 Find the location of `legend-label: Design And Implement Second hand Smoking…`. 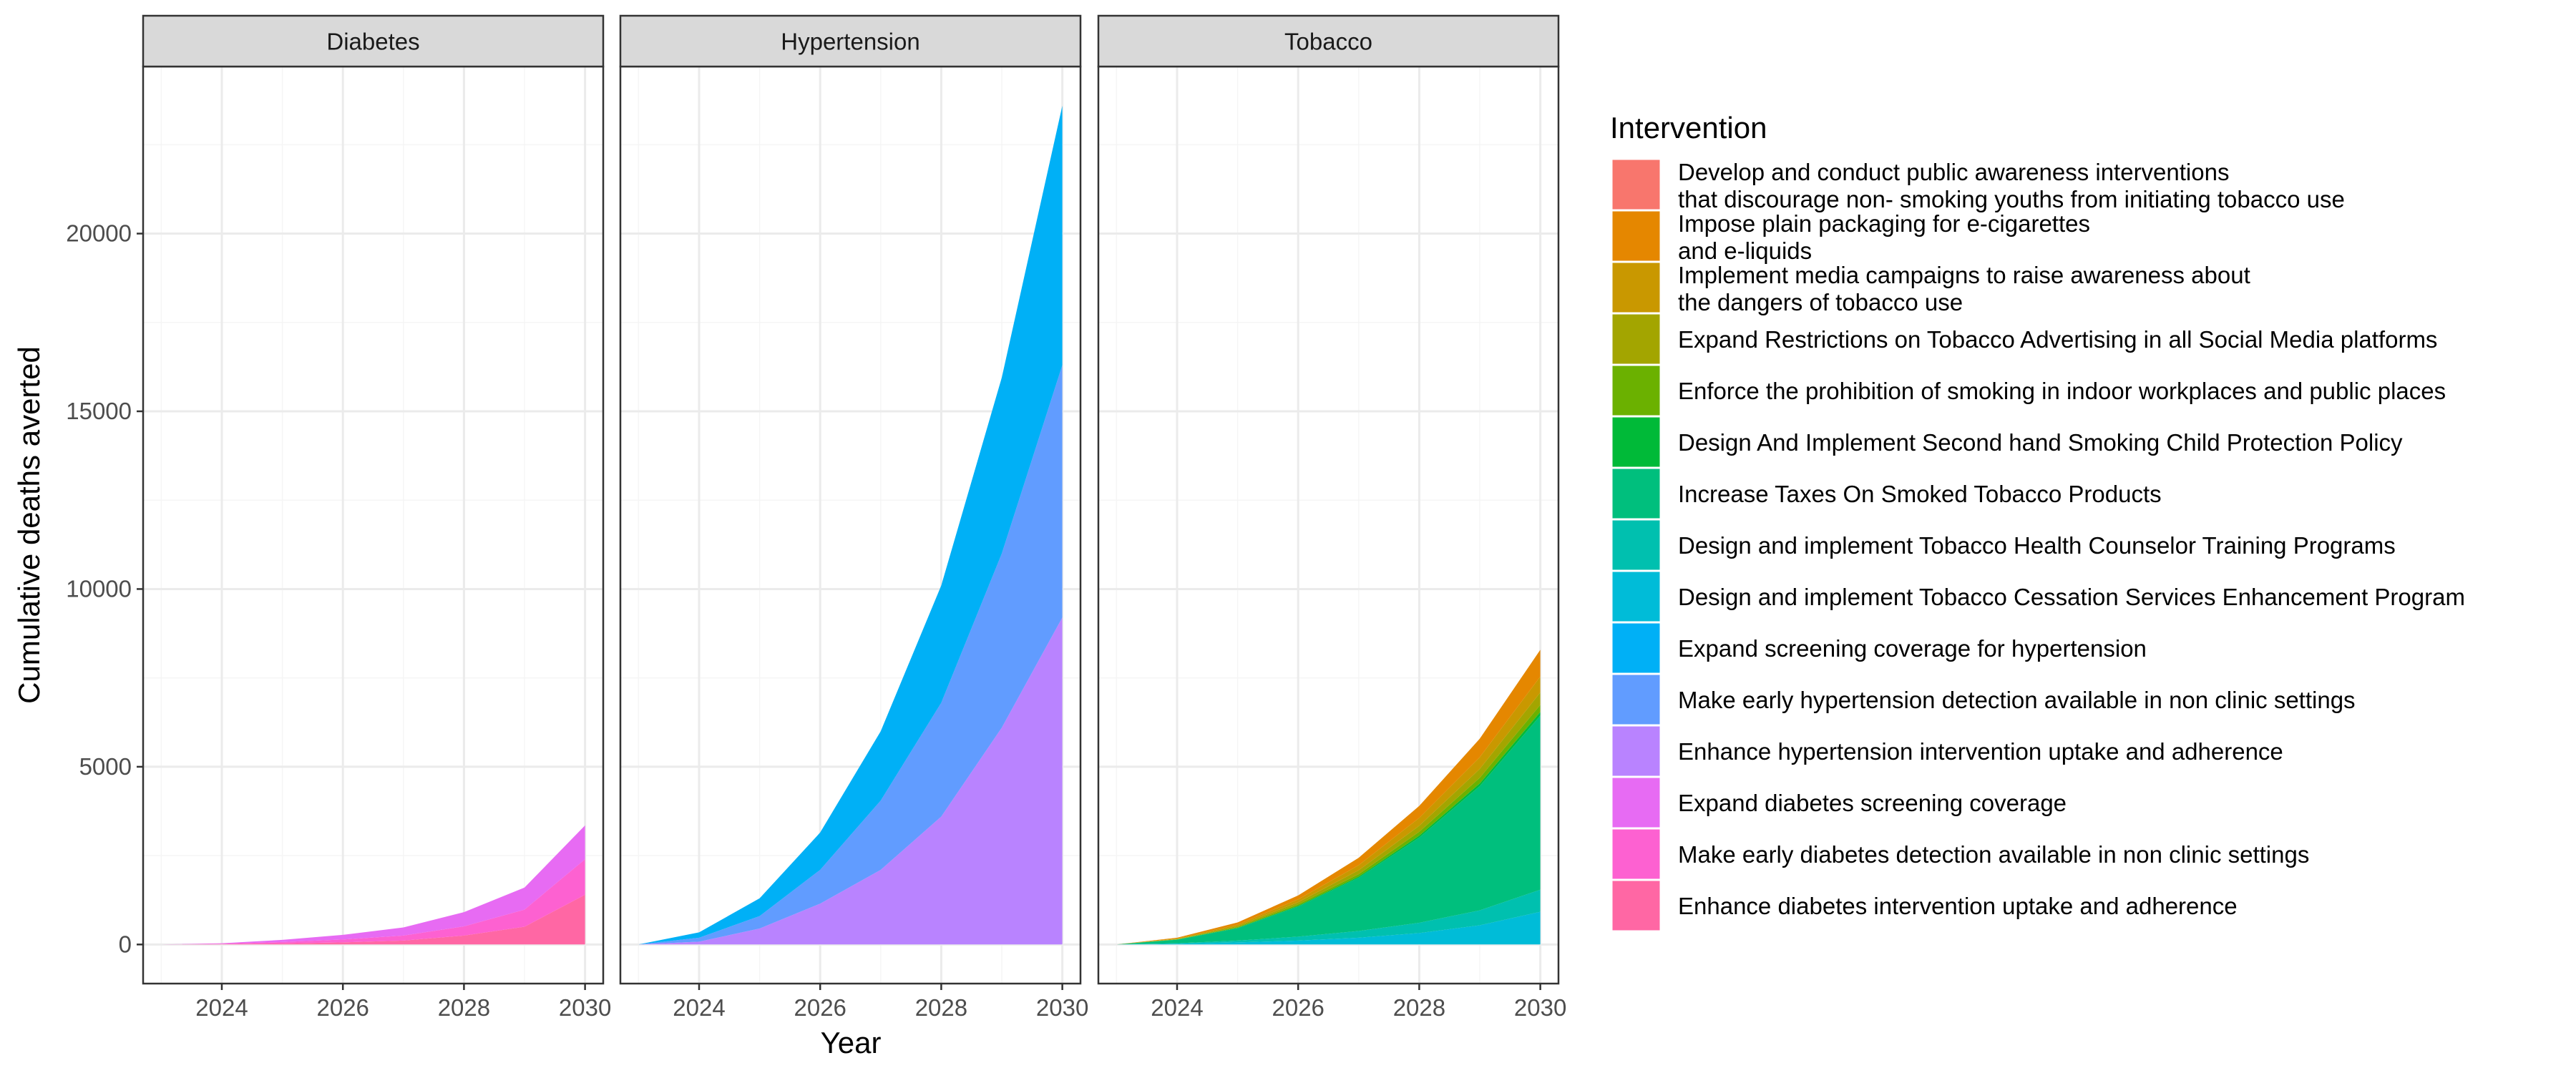

legend-label: Design And Implement Second hand Smoking… is located at coordinates (2040, 442).